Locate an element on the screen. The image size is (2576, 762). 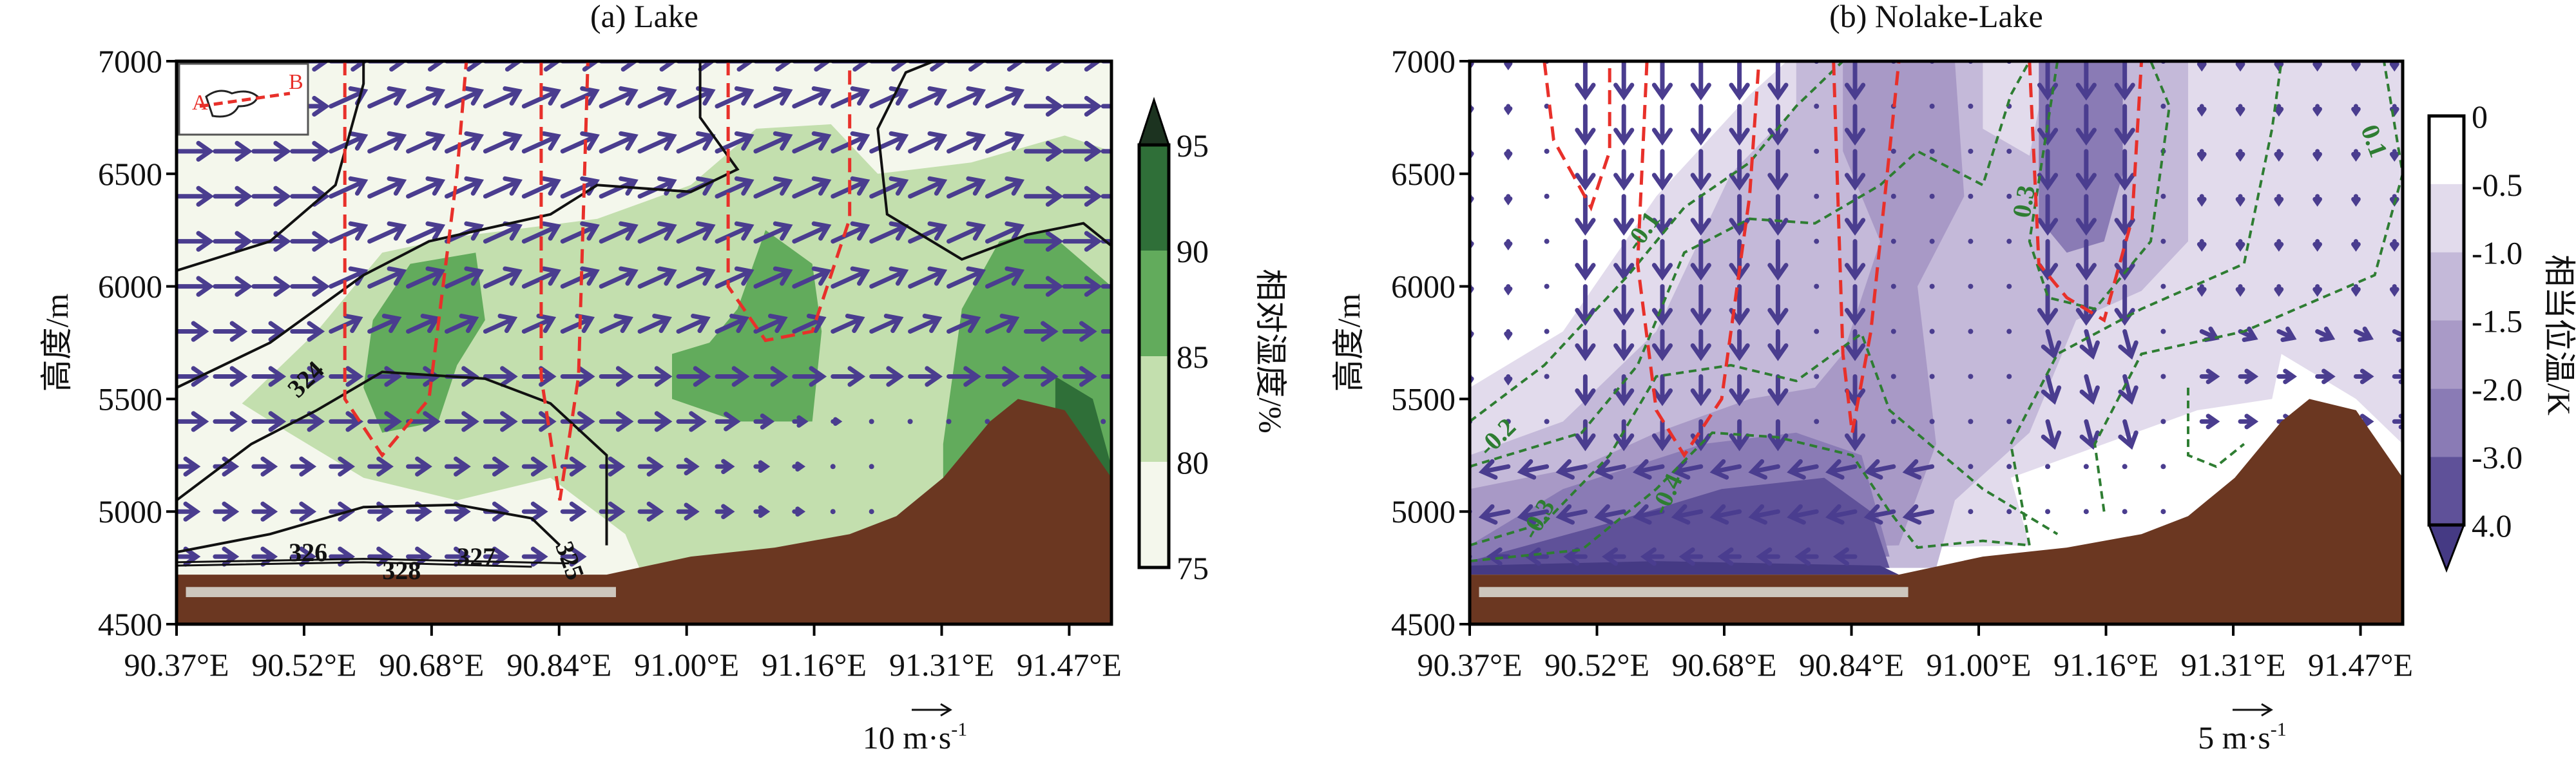
panel-b-colorbar: 0 -0.5 -1.0 -1.5 -2.0 -3.0 4.0 is located at coordinates (2497, 321).